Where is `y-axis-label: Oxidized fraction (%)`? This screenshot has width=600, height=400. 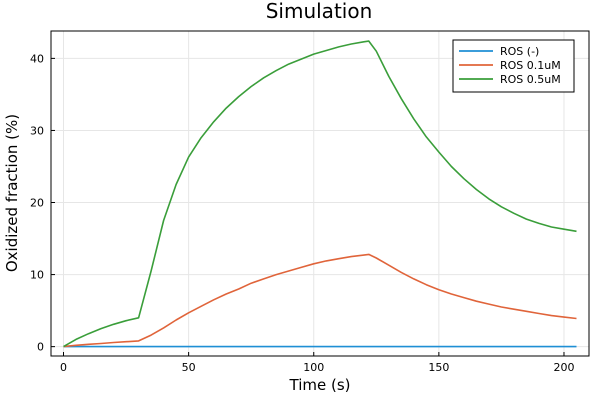 y-axis-label: Oxidized fraction (%) is located at coordinates (12, 193).